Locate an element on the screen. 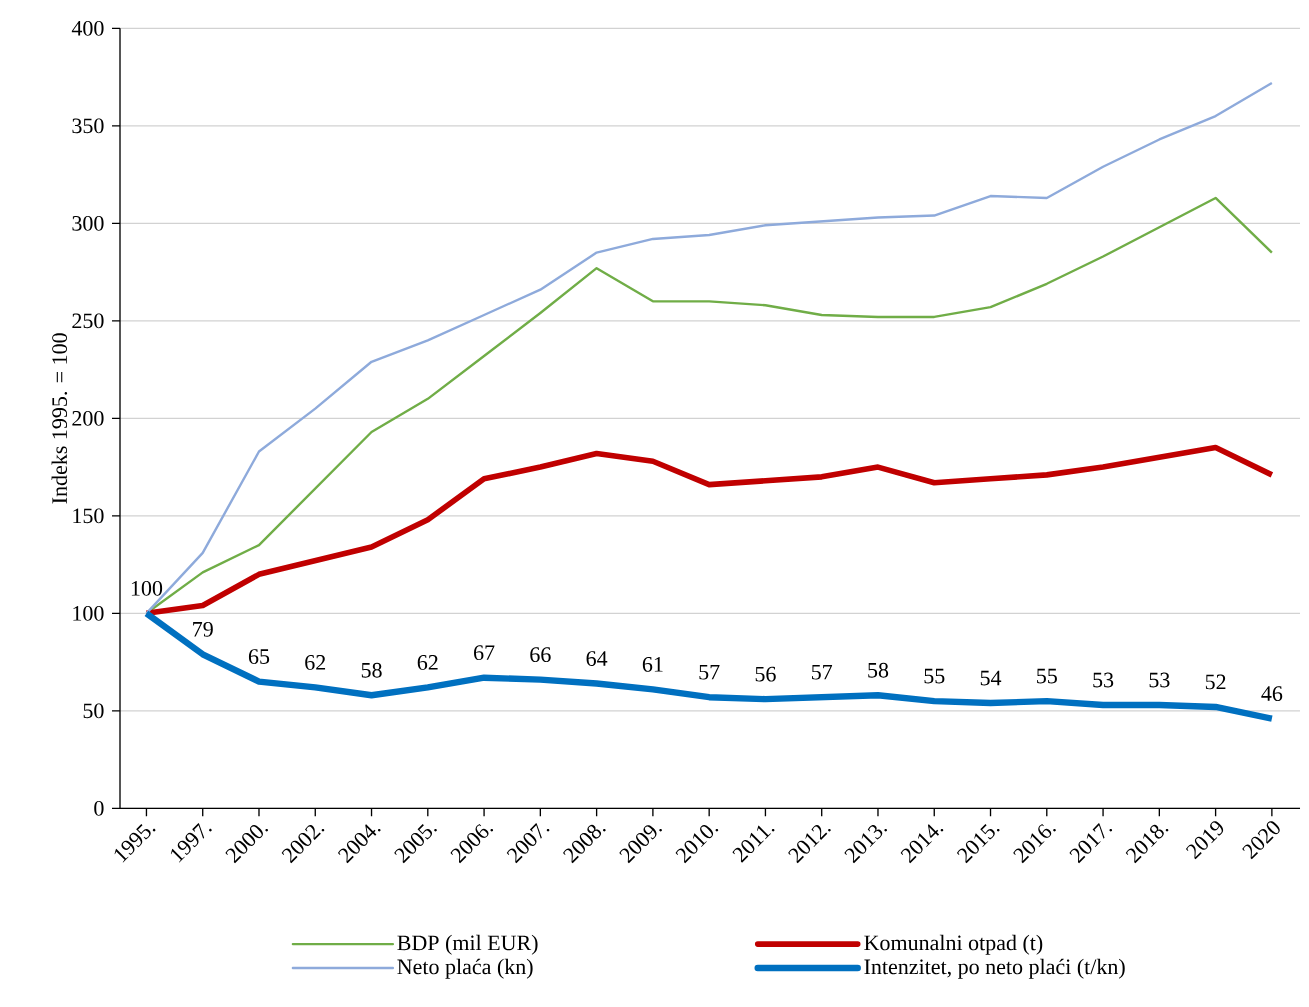  y-tick-label: 150 is located at coordinates (88, 516).